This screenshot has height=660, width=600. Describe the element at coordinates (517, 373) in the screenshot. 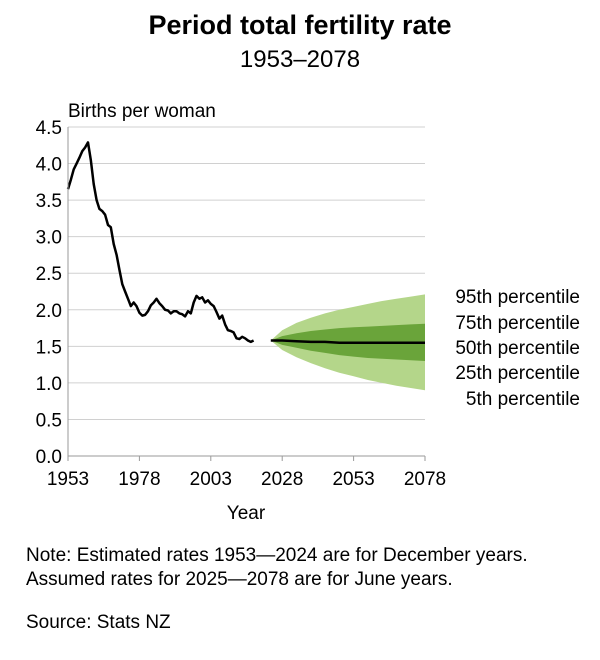

I see `legend-label: 25th percentile` at that location.